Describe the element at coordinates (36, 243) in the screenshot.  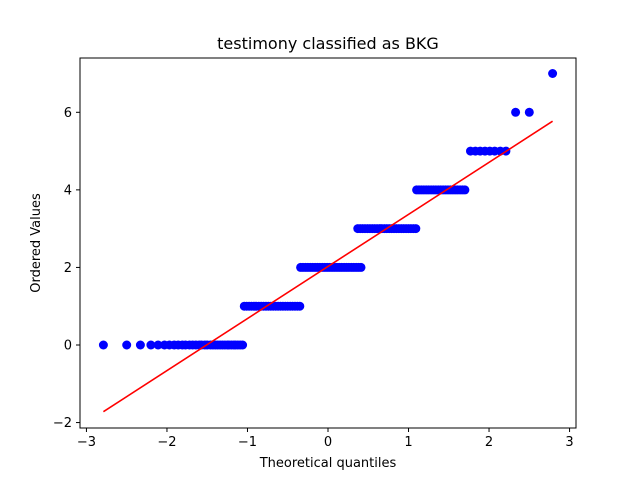
I see `y-axis-label: Ordered Values` at that location.